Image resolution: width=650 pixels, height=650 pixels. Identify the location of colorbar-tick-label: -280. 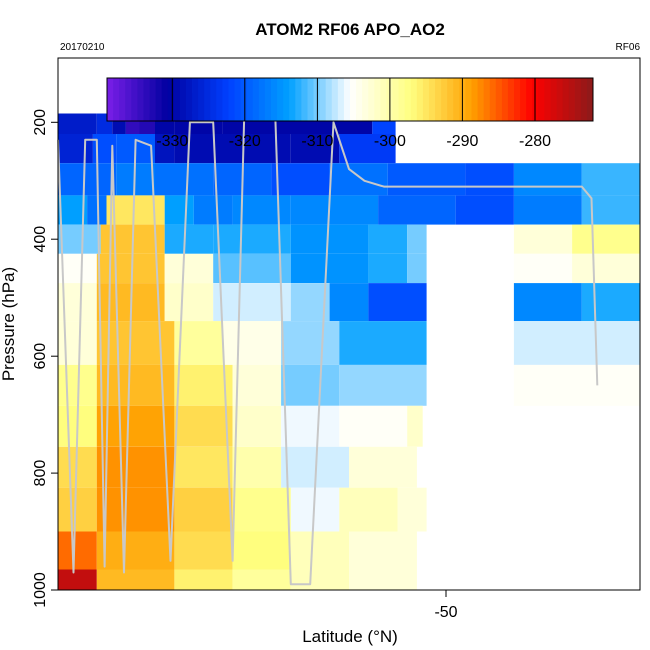
(535, 141).